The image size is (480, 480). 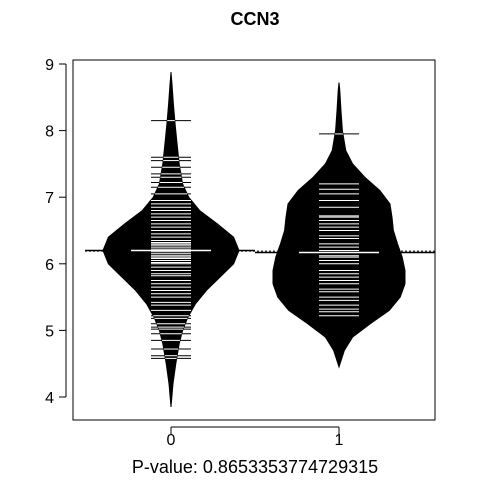 What do you see at coordinates (49, 331) in the screenshot?
I see `y-tick-label: 5` at bounding box center [49, 331].